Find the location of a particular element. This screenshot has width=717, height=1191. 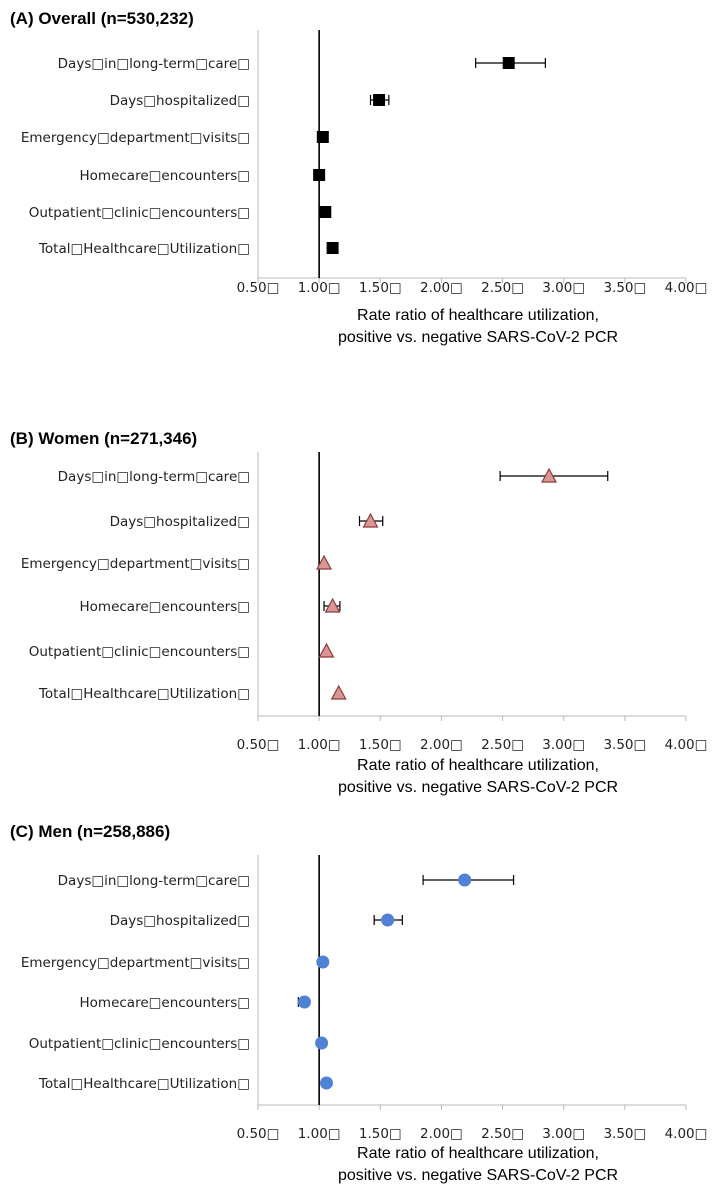

panel-title: (A) Overall (n=530,232) is located at coordinates (102, 18).